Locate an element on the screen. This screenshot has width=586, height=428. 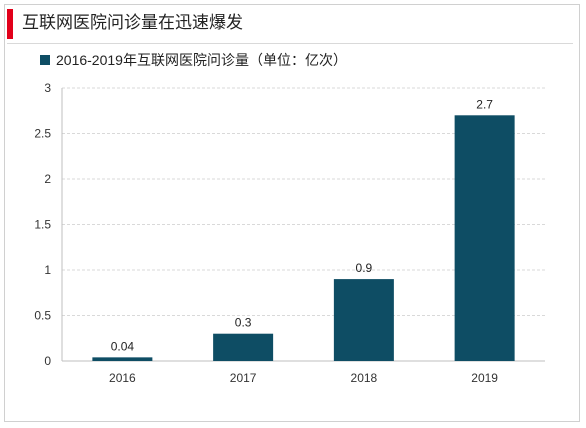
x-tick-label: 2018 is located at coordinates (364, 378).